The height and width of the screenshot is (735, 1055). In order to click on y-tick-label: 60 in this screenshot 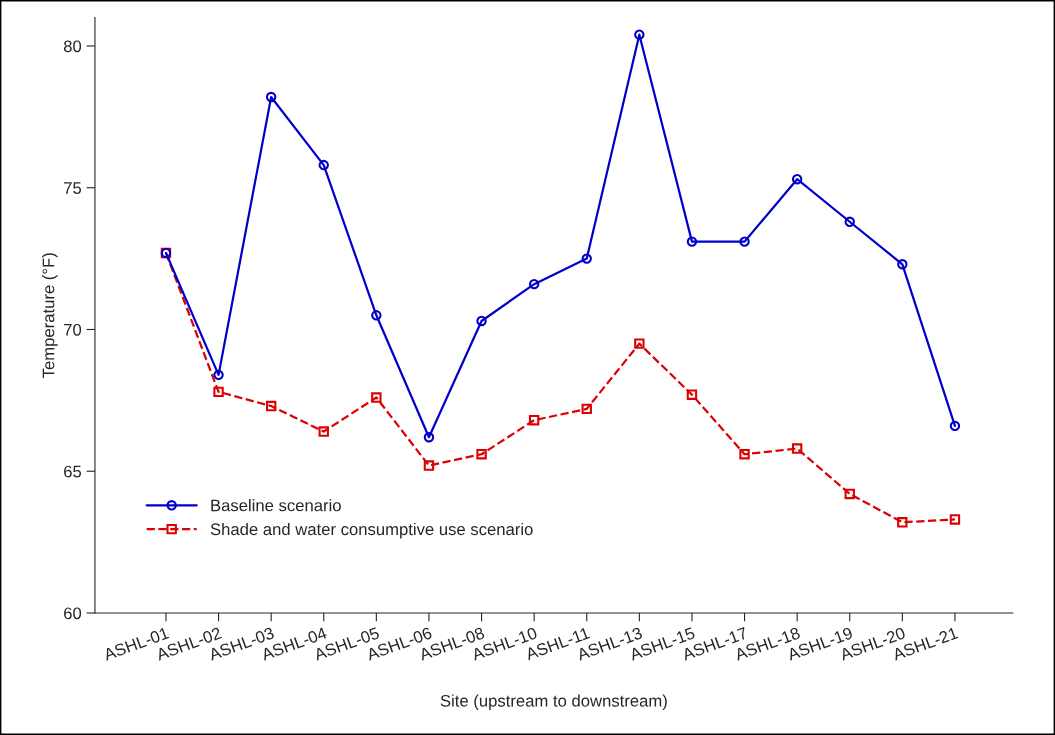, I will do `click(73, 613)`.